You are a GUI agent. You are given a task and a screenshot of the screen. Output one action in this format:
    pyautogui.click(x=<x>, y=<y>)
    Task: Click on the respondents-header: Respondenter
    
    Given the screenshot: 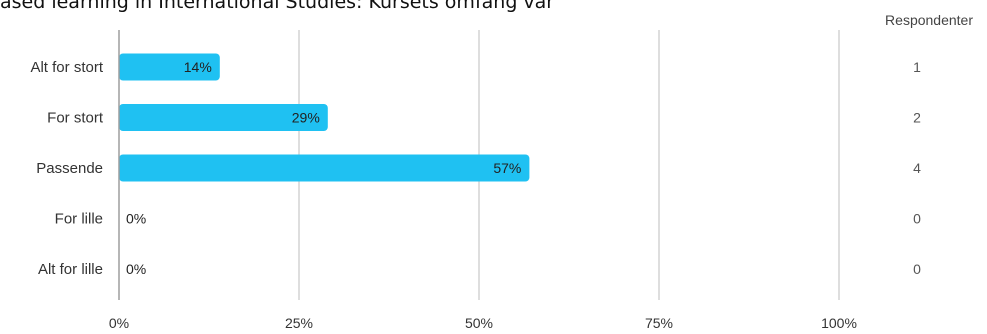 What is the action you would take?
    pyautogui.click(x=929, y=20)
    